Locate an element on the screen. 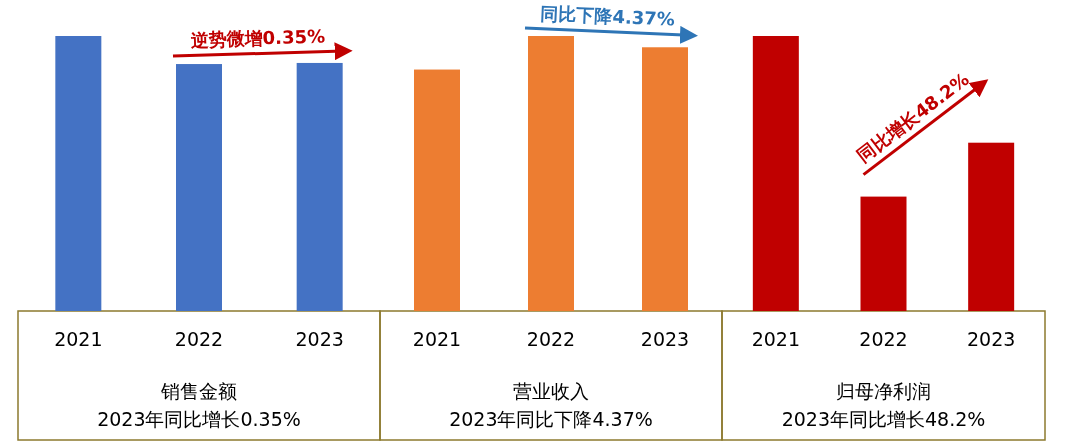 The image size is (1080, 446). text: 2023年同比增长48.2% is located at coordinates (883, 419).